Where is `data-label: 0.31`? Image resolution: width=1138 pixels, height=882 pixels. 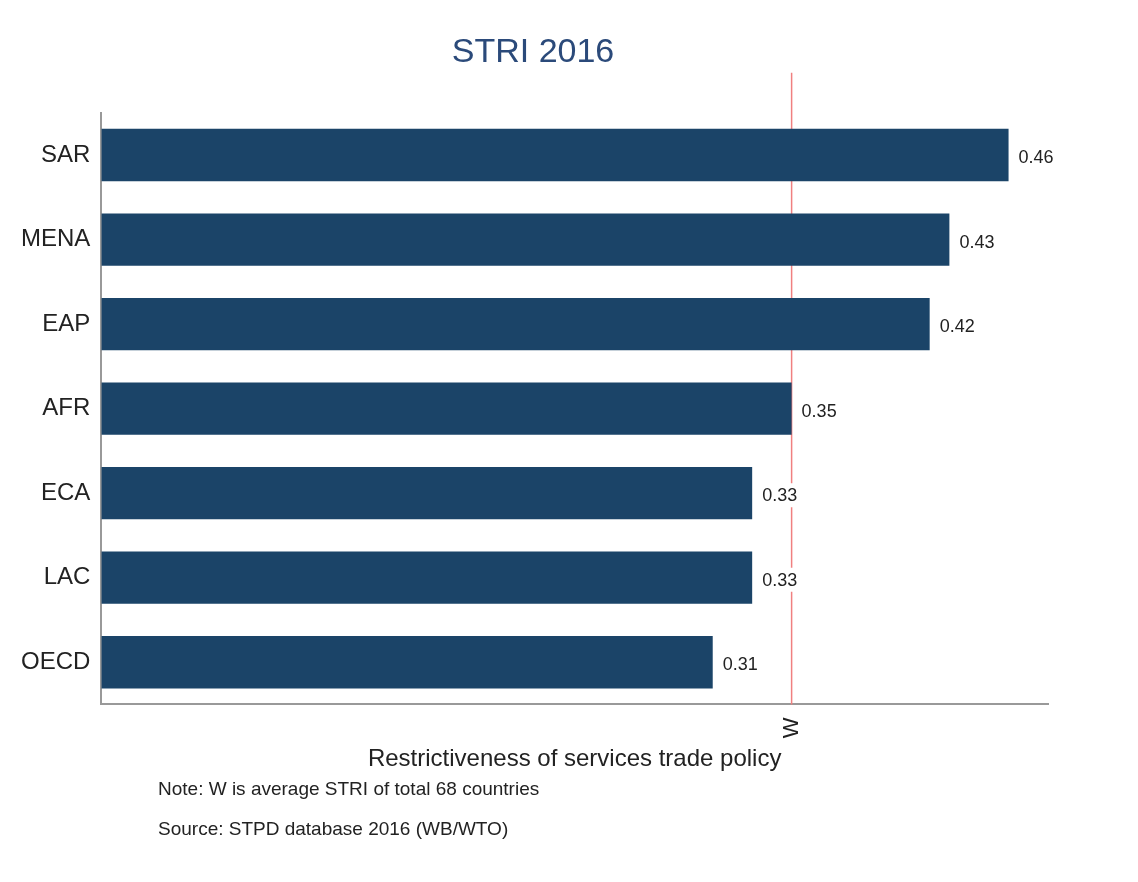 data-label: 0.31 is located at coordinates (740, 664).